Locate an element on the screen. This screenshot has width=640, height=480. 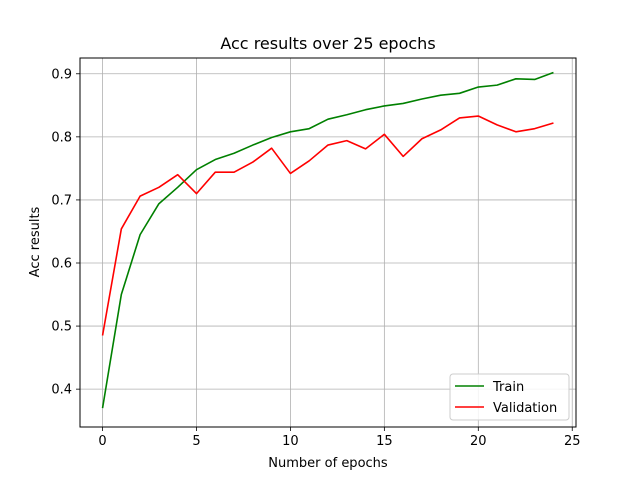
x-tick-label: 25 is located at coordinates (572, 441).